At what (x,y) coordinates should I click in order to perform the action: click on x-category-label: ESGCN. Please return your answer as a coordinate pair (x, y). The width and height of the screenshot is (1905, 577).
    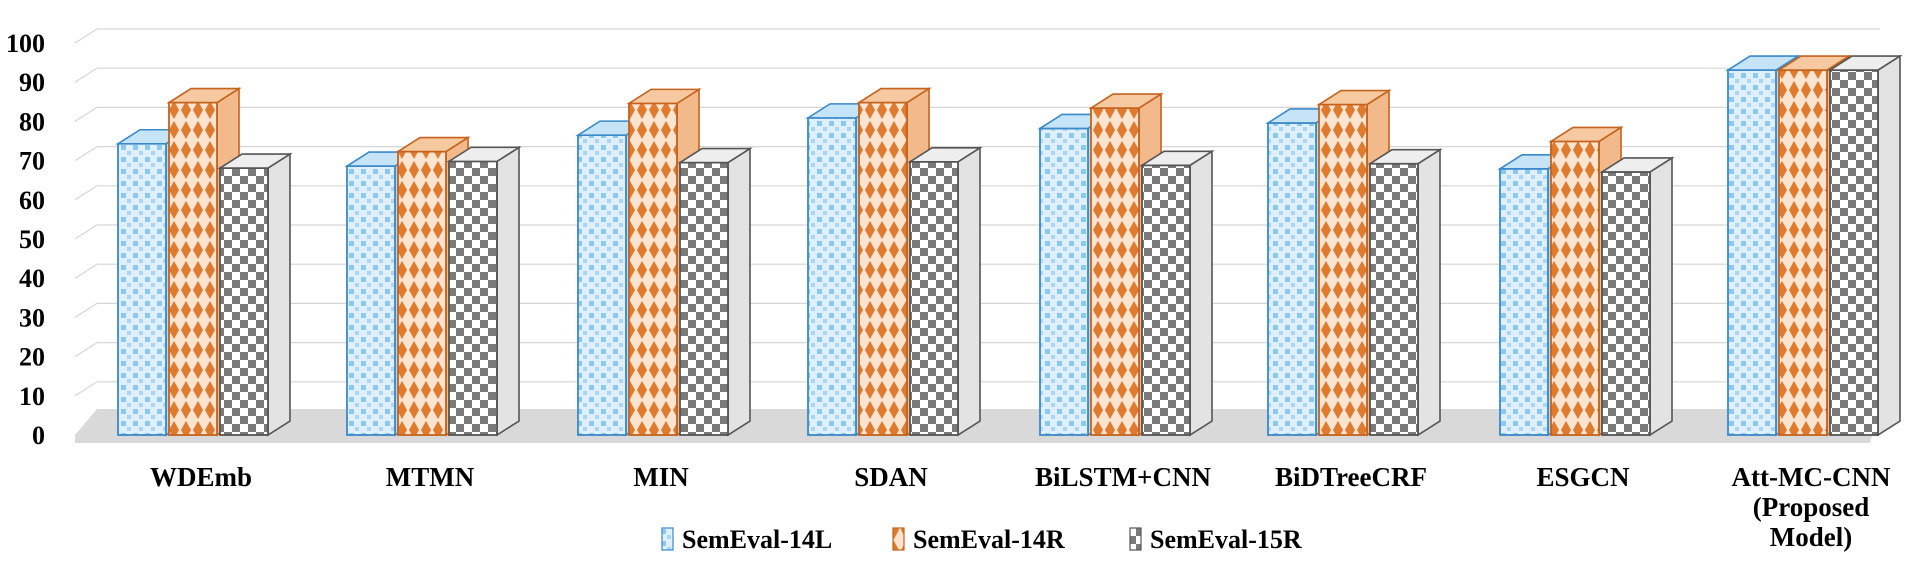
    Looking at the image, I should click on (1583, 477).